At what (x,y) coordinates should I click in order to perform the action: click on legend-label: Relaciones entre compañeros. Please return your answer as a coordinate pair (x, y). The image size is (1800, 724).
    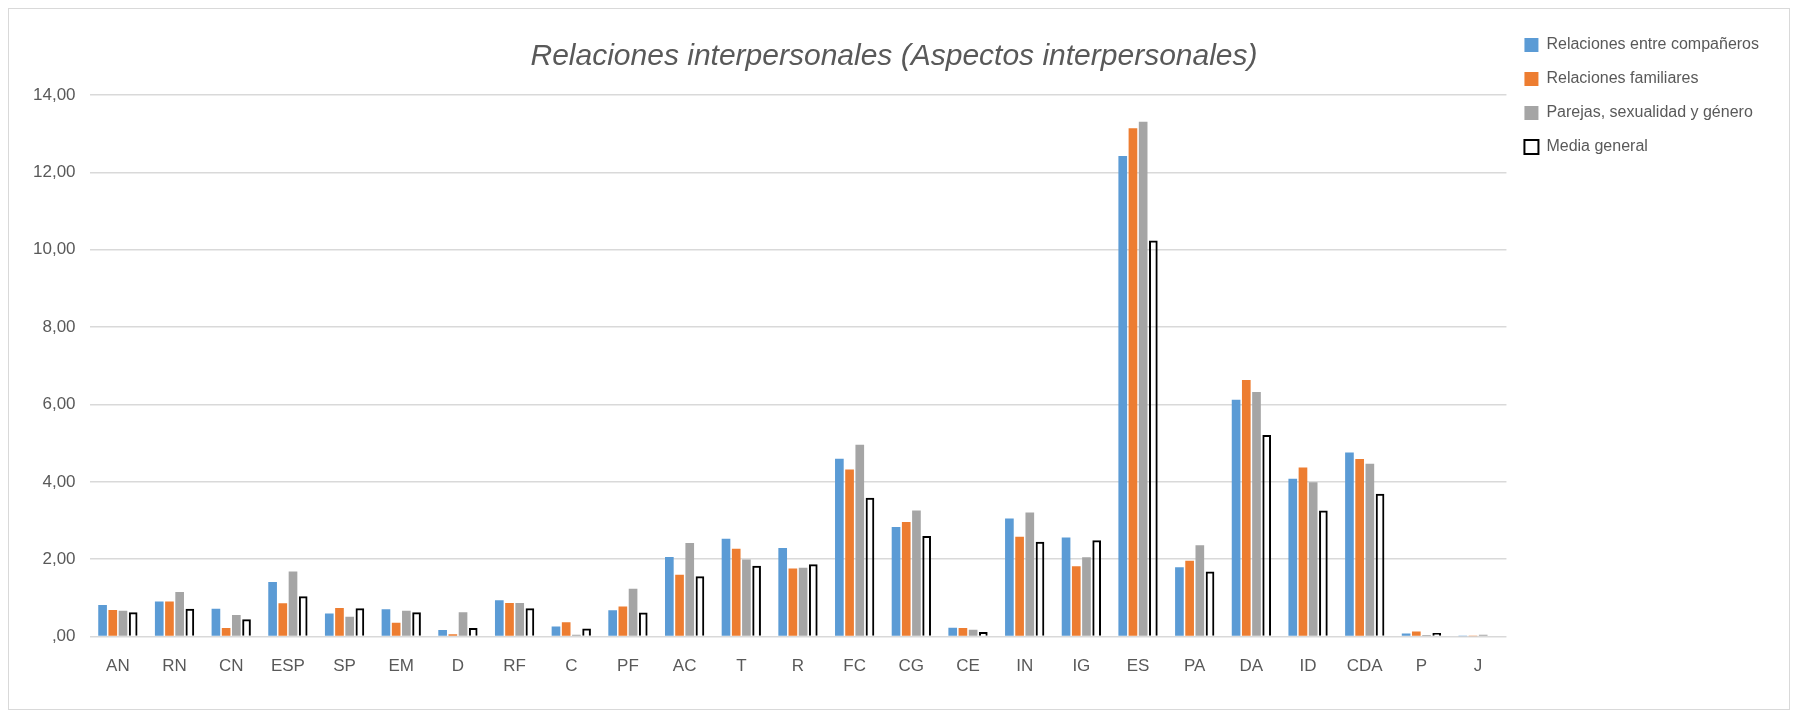
    Looking at the image, I should click on (1652, 44).